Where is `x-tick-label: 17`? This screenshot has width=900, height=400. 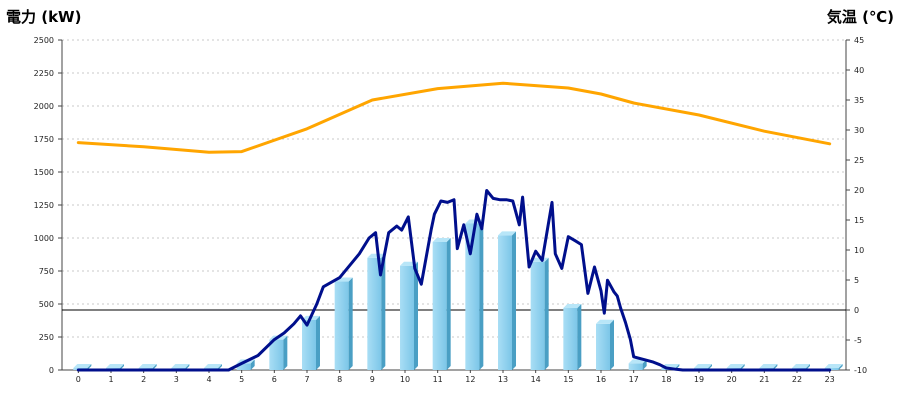 x-tick-label: 17 is located at coordinates (634, 379).